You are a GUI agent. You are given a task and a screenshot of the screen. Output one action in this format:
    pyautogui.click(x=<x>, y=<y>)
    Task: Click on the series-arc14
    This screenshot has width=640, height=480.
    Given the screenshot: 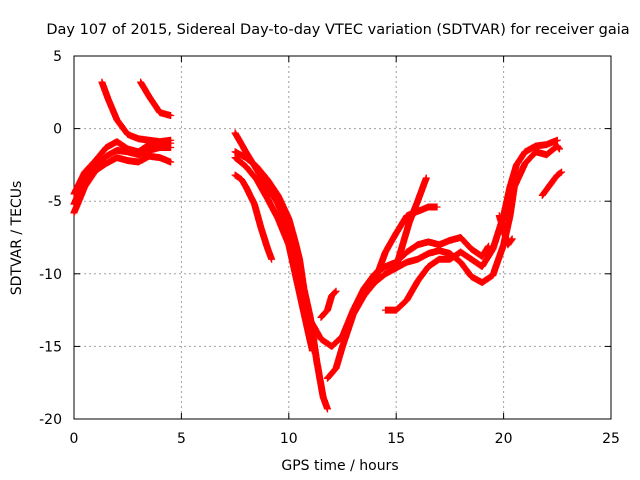 What is the action you would take?
    pyautogui.click(x=411, y=222)
    